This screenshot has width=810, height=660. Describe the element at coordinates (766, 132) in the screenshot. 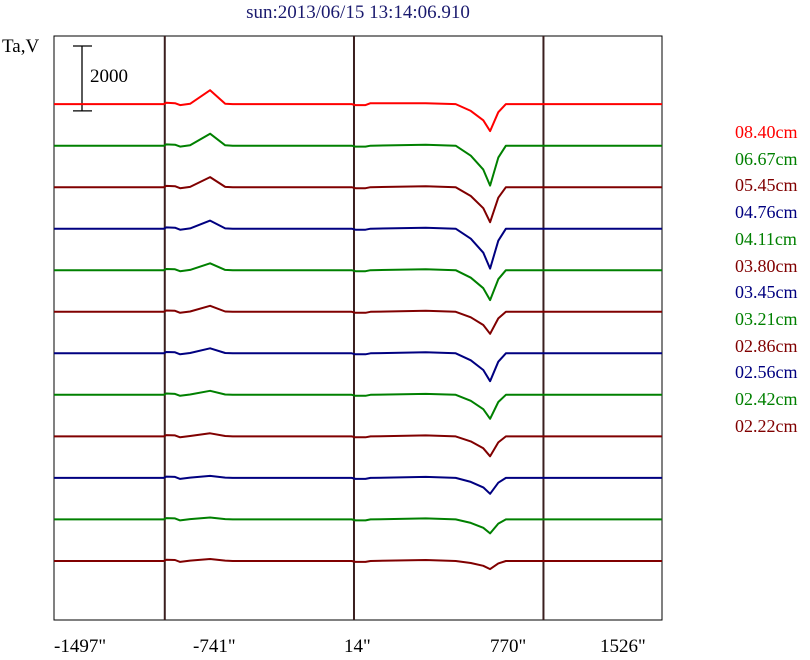

I see `legend-entry: 08.40cm` at that location.